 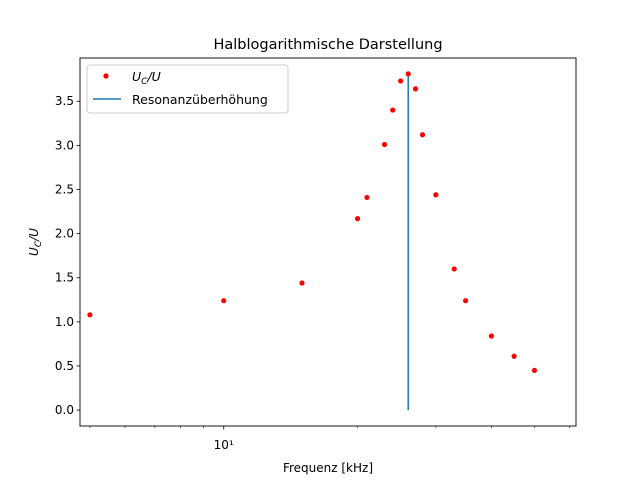 I want to click on chart-title: Halblogarithmische Darstellung, so click(x=327, y=45).